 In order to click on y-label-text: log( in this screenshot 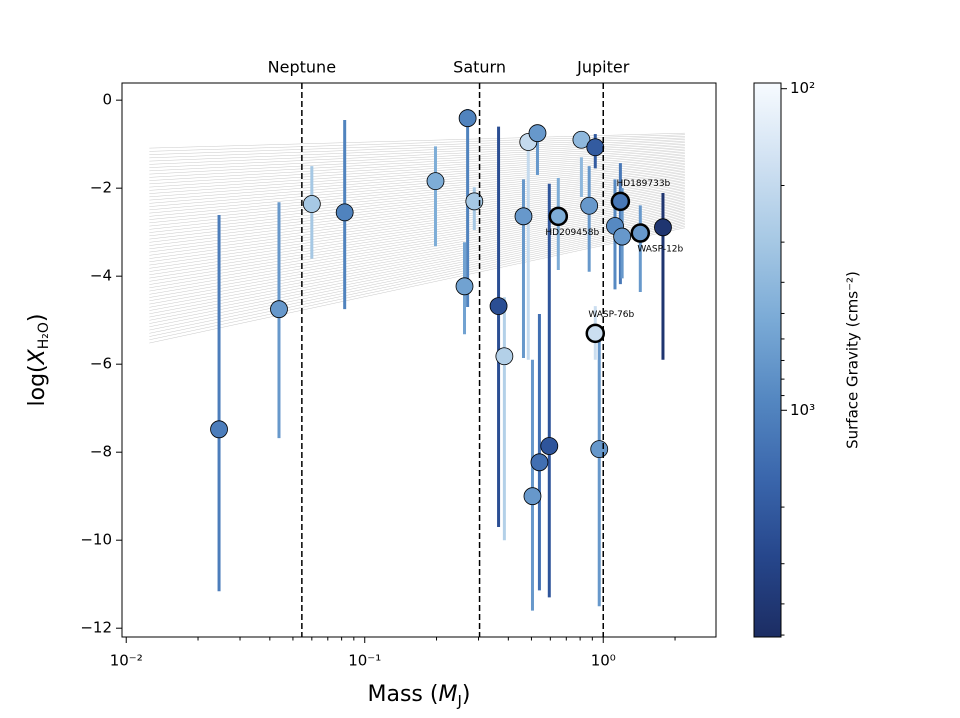, I will do `click(37, 385)`.